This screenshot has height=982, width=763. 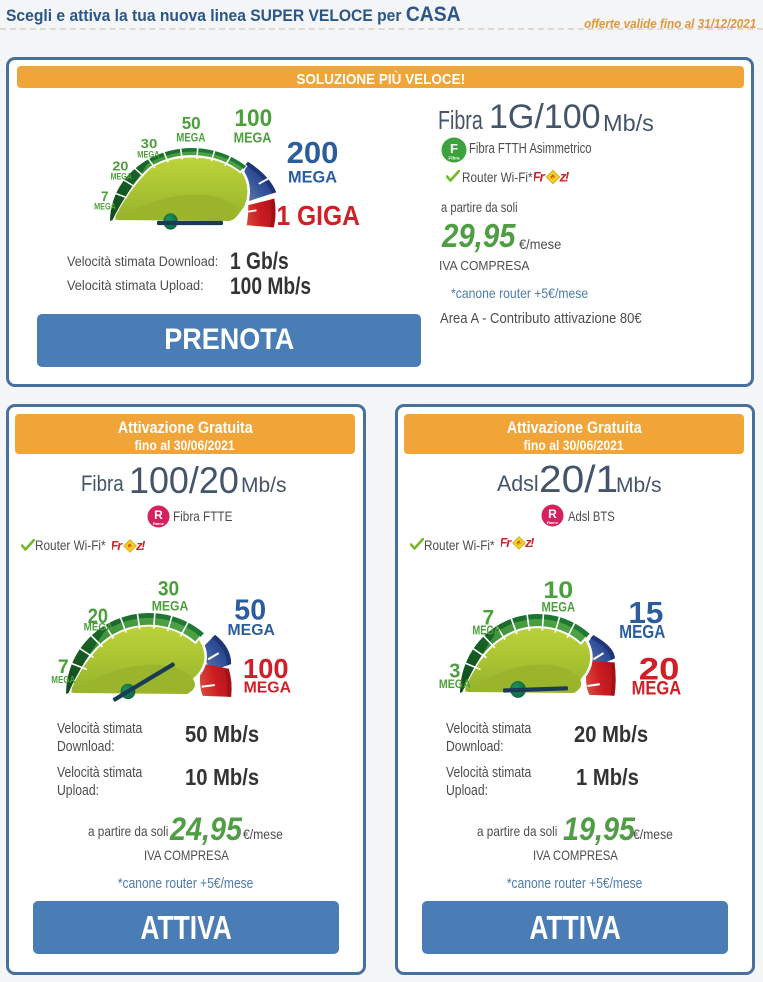 I want to click on svg-text: 15, so click(x=645, y=612).